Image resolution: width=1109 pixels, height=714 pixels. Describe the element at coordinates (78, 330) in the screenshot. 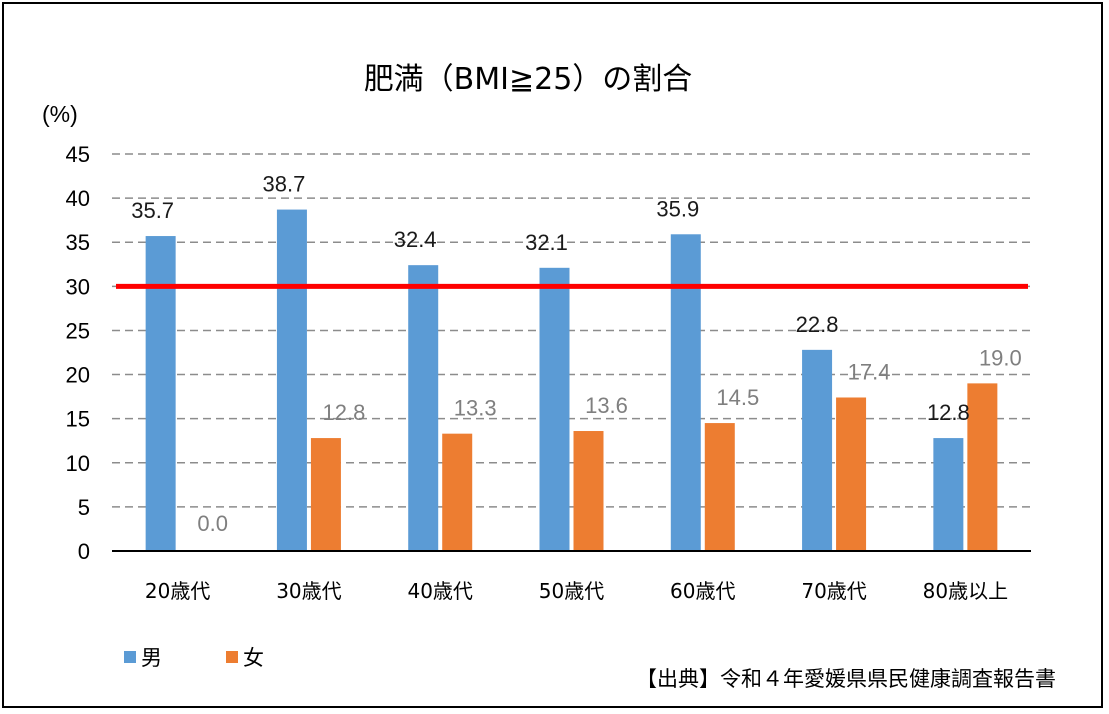

I see `y-tick-label: 25` at that location.